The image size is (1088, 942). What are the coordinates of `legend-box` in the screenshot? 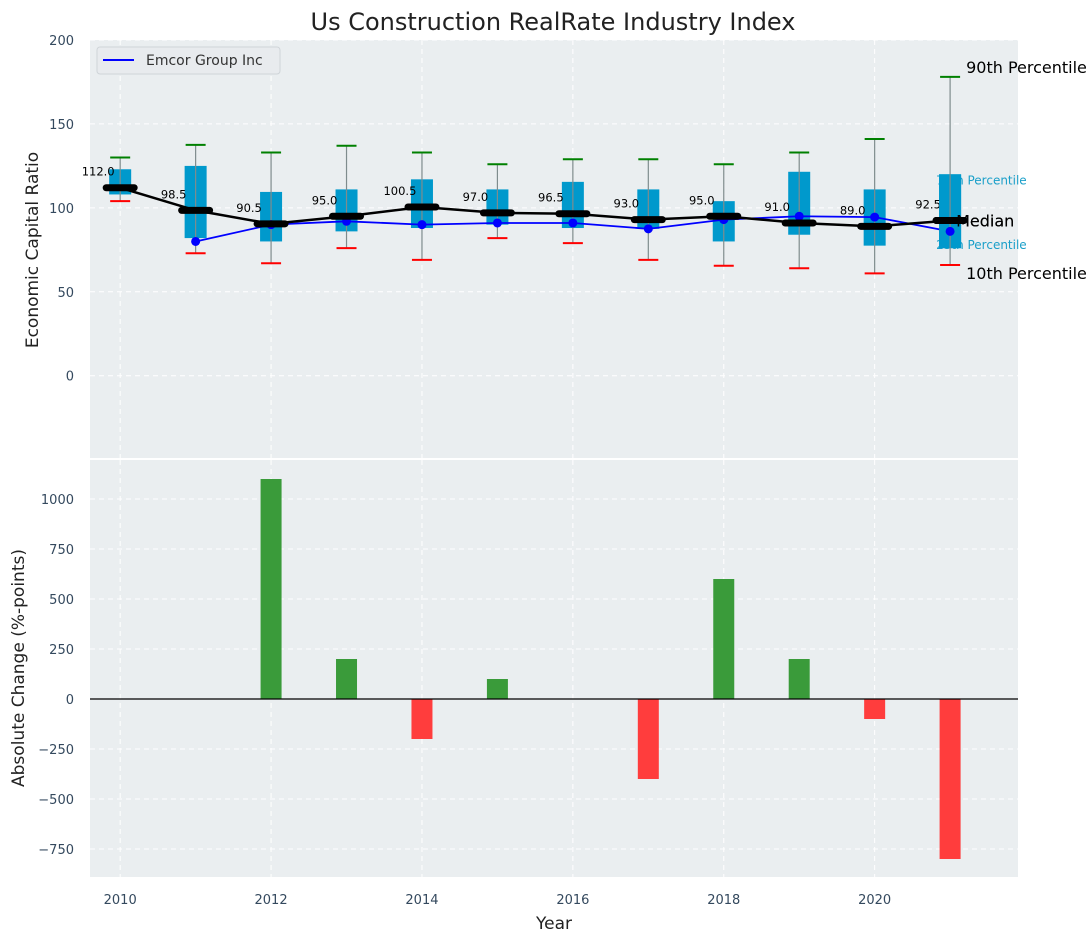 It's located at (188, 60).